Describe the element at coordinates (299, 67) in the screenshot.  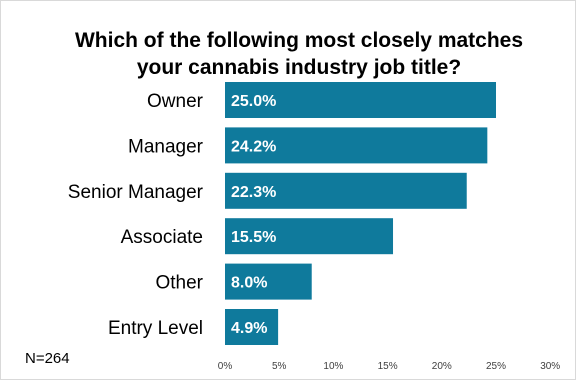
I see `chart-title-line-2: your cannabis industry job title?` at that location.